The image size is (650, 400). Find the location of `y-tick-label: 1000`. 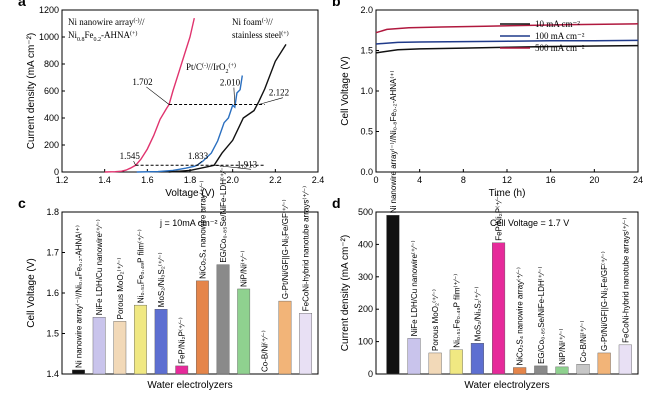

y-tick-label: 1000 is located at coordinates (49, 37).